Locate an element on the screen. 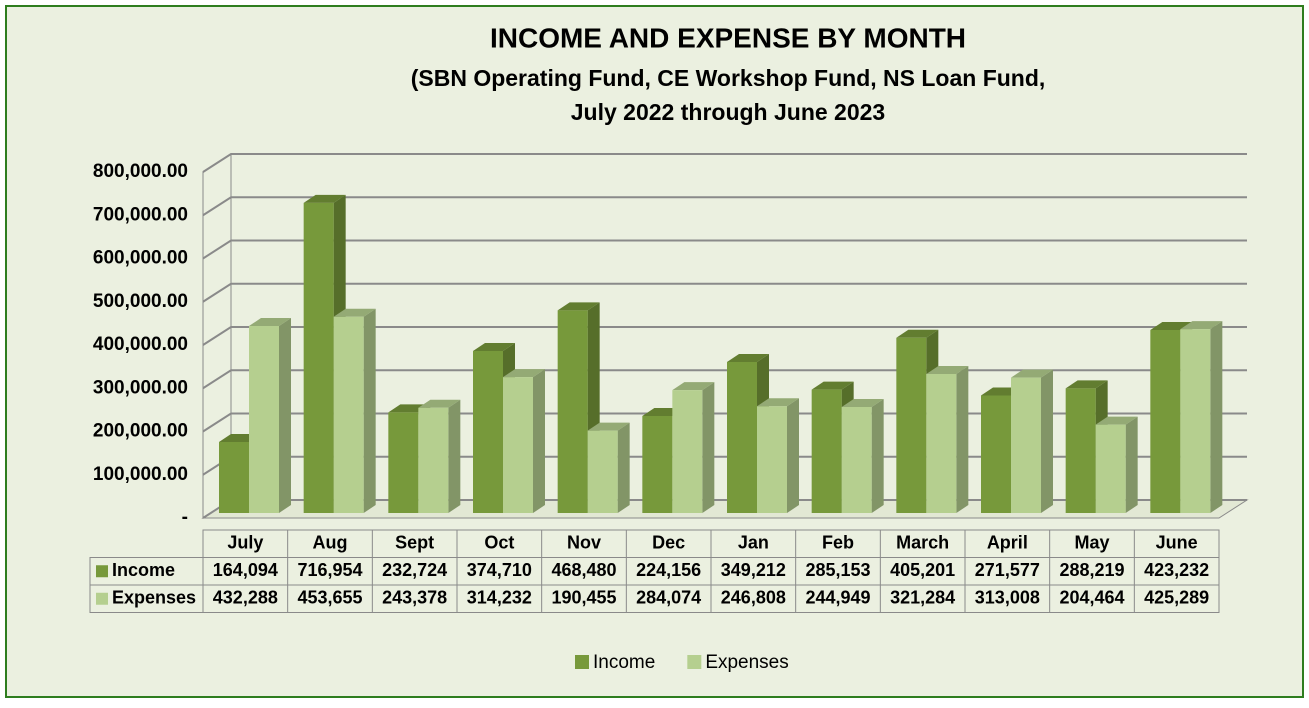  y-tick-label: - is located at coordinates (185, 517).